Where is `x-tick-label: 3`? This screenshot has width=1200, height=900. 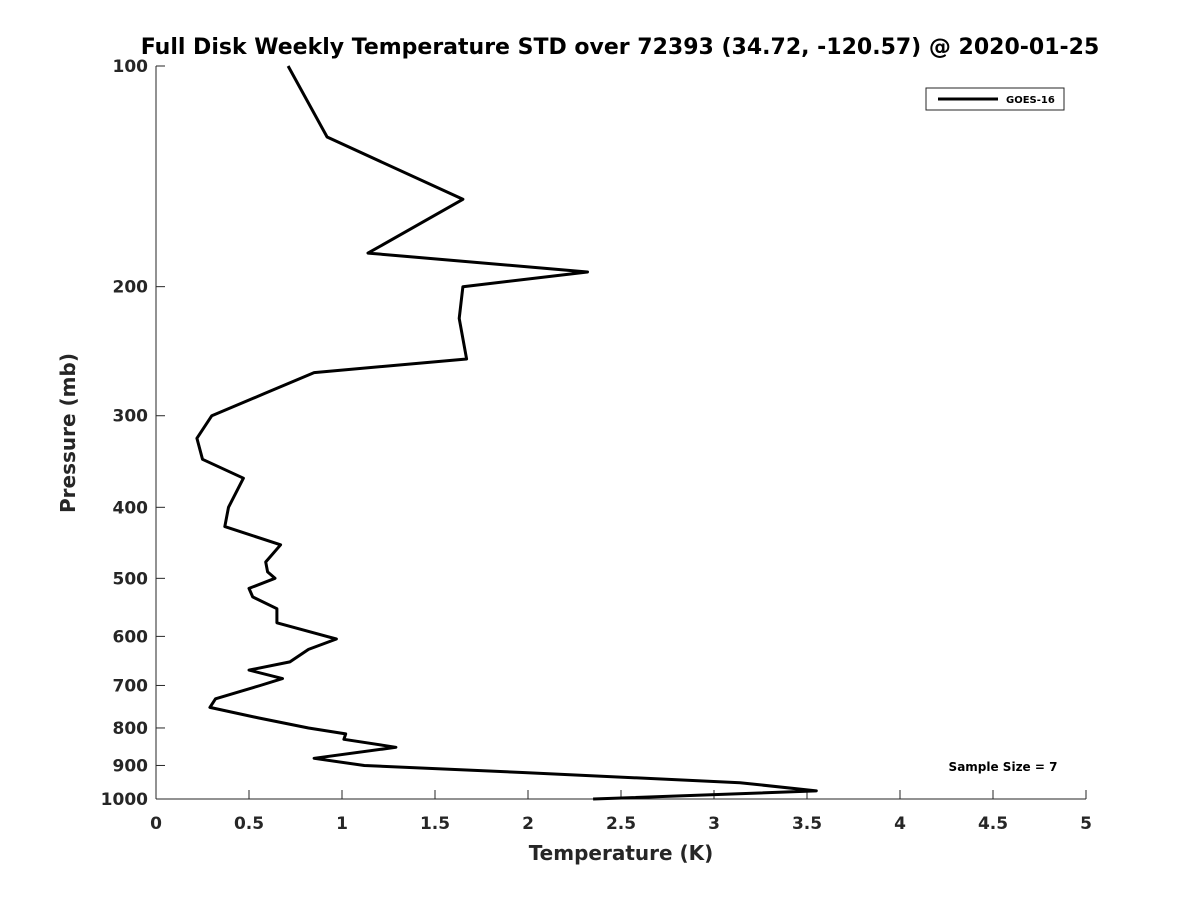
x-tick-label: 3 is located at coordinates (714, 824).